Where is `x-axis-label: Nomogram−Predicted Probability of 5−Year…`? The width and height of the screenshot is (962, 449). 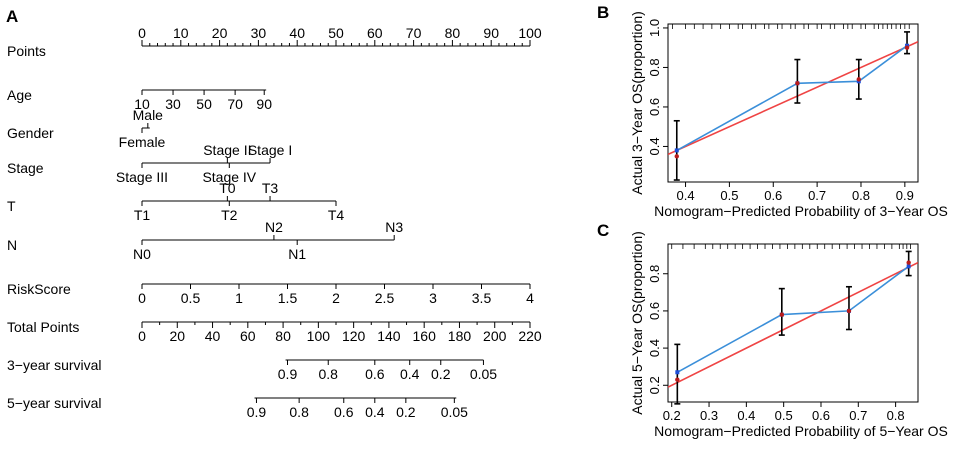
x-axis-label: Nomogram−Predicted Probability of 5−Year… is located at coordinates (801, 431).